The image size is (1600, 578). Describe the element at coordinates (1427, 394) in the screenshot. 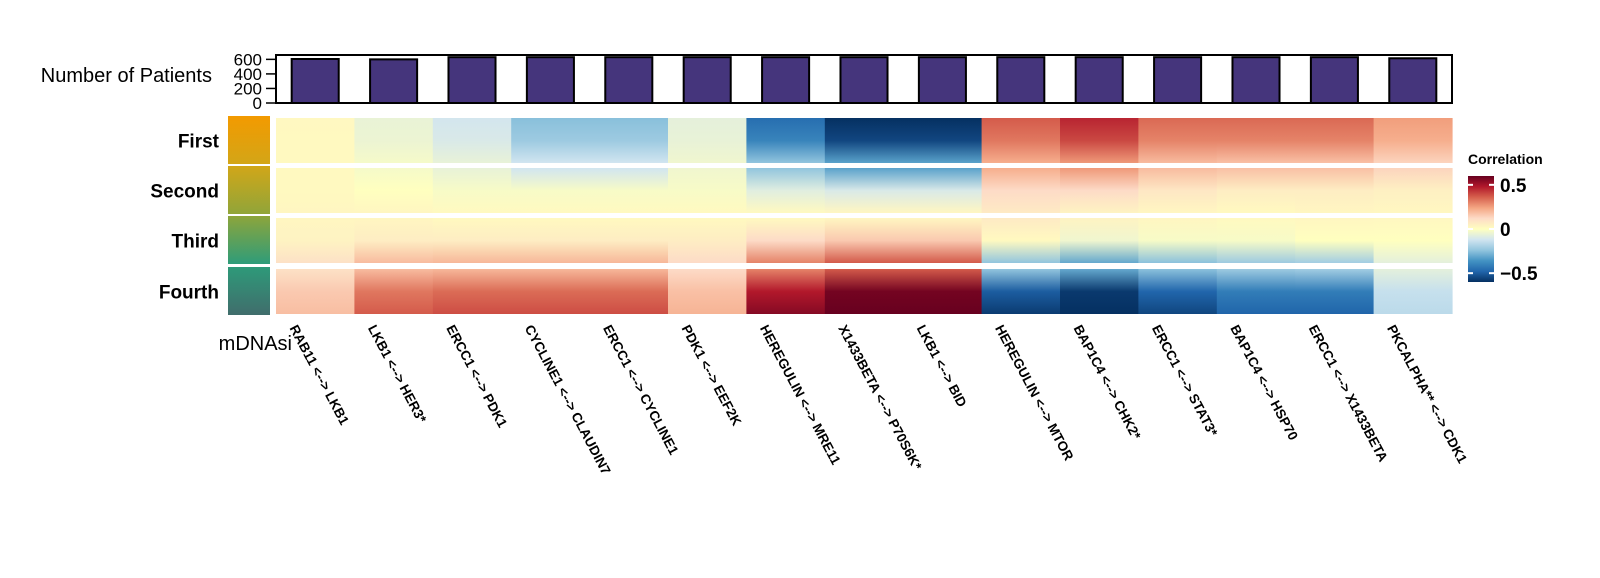

I see `column-label: PKCALPHA** <--> CDK1` at that location.